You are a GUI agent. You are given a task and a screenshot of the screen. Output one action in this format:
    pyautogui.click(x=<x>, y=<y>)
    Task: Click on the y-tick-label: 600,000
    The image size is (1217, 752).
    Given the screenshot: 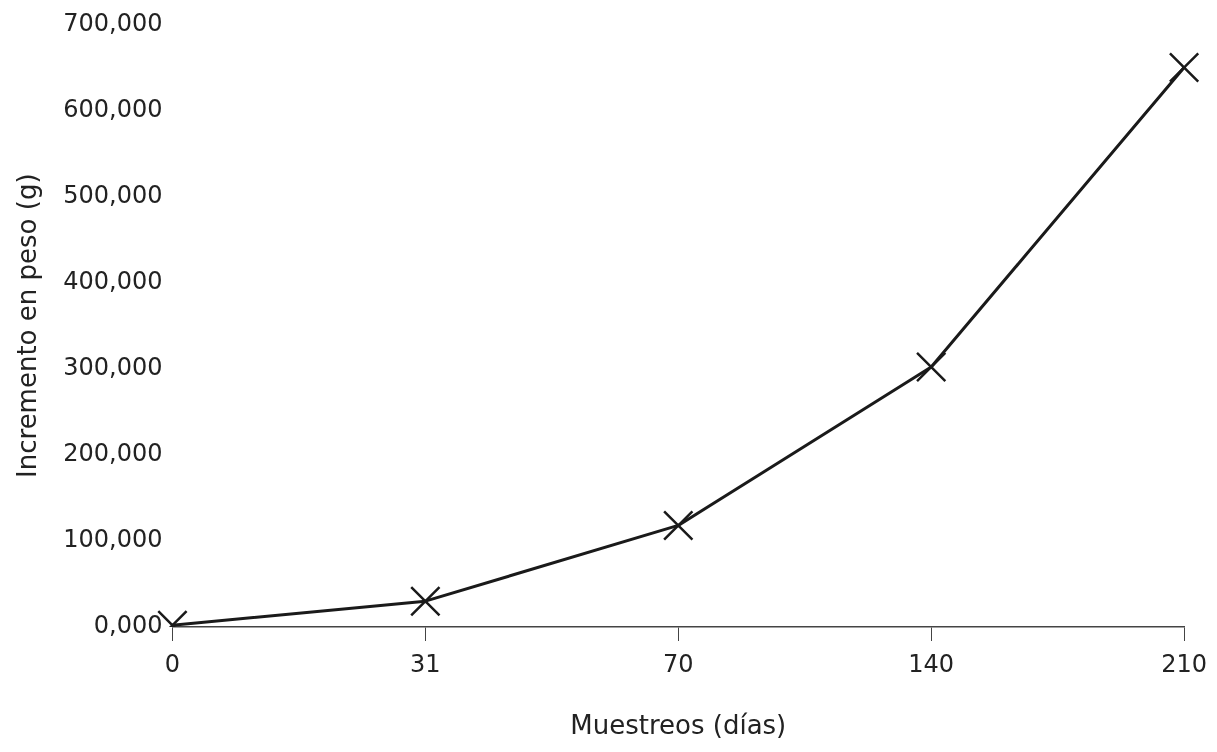 What is the action you would take?
    pyautogui.click(x=113, y=108)
    